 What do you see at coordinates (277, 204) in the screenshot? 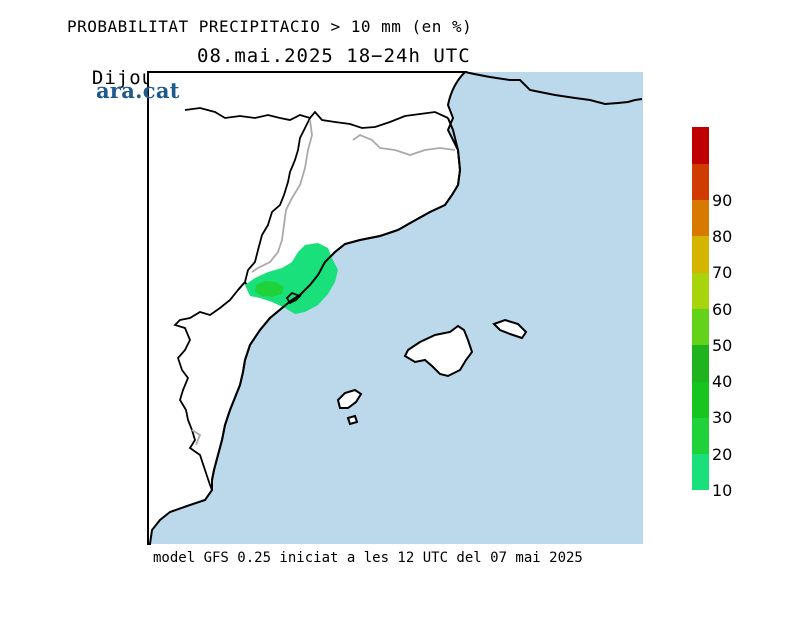
I see `western-border` at bounding box center [277, 204].